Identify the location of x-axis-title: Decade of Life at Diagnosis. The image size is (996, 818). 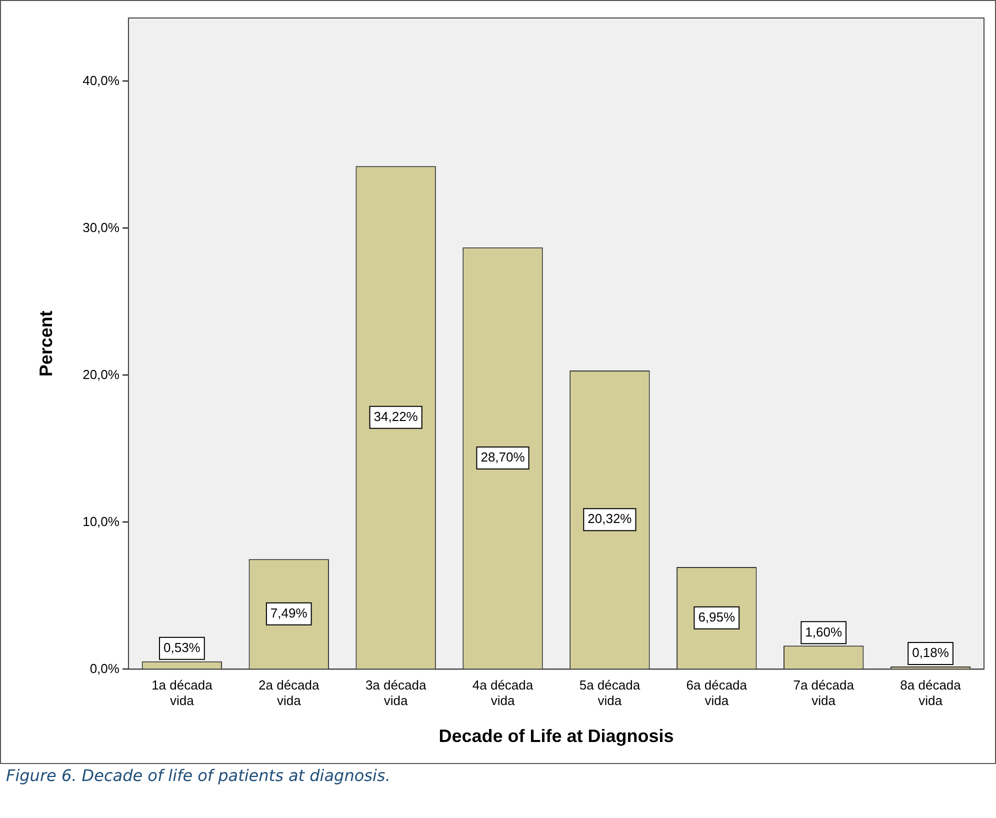
(556, 736).